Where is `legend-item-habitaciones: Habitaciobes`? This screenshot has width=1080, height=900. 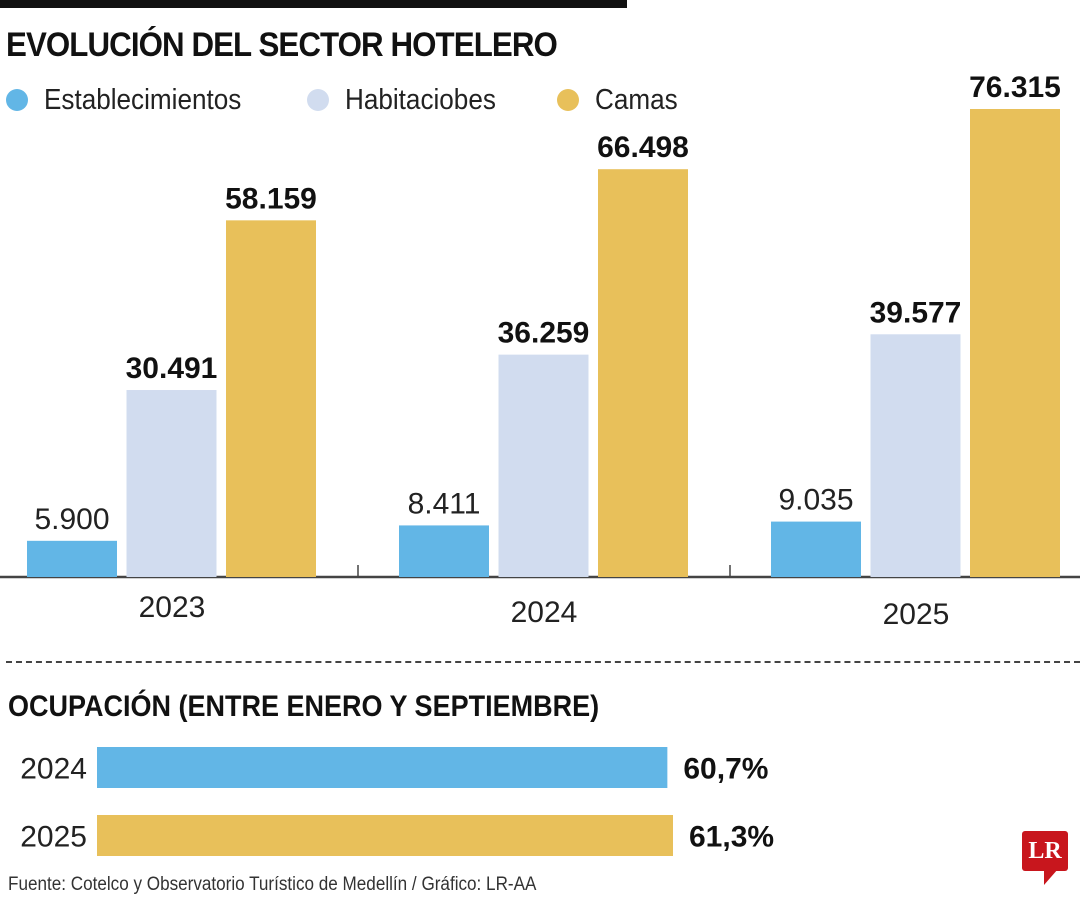
legend-item-habitaciones: Habitaciobes is located at coordinates (410, 100).